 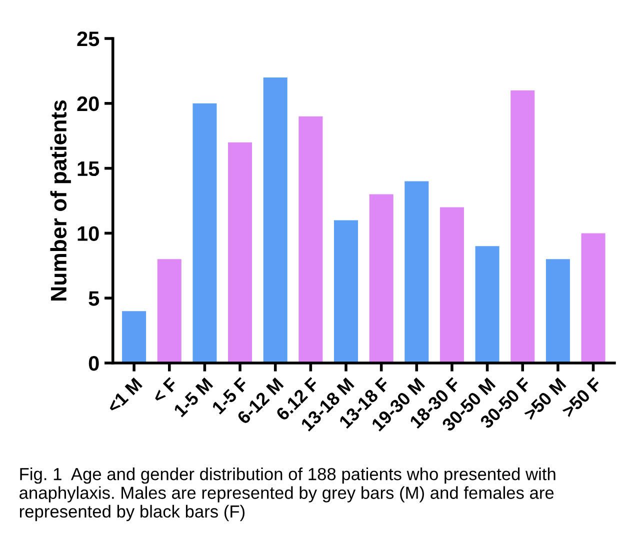 I want to click on caption: Fig. 1 Age and gender distribution of 188 patients who presented with anaphylaxis. Males are represented by grey bars (M) and females are represented by black bars (F), so click(x=288, y=495).